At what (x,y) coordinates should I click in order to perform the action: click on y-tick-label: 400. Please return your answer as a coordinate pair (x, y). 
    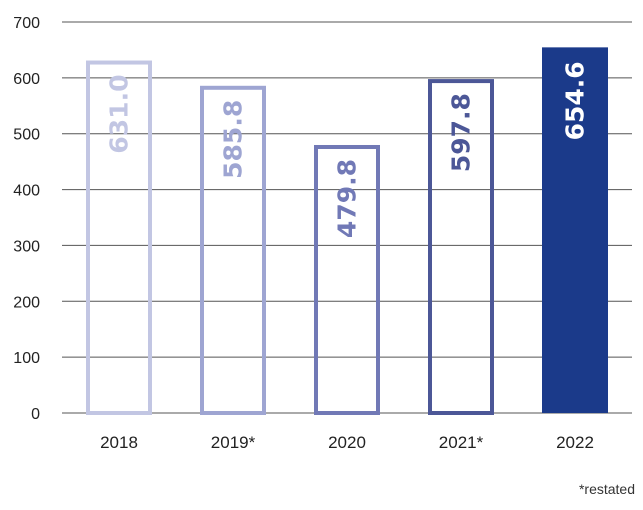
    Looking at the image, I should click on (26, 191).